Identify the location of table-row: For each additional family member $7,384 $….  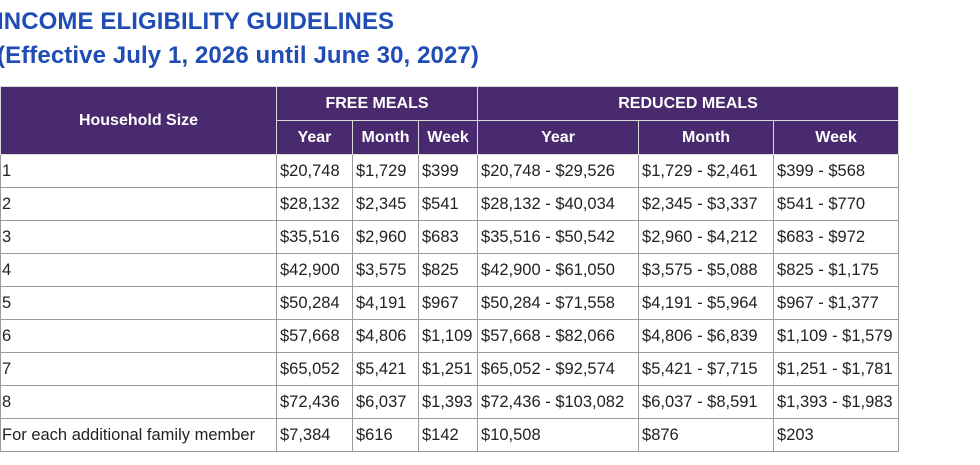
(450, 435).